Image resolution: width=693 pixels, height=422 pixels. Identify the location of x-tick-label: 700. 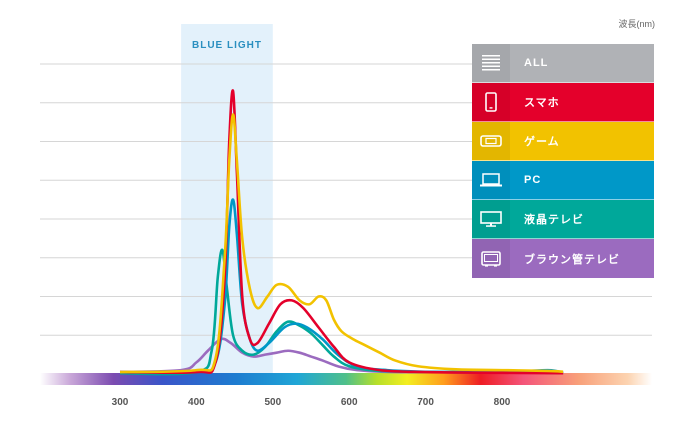
(425, 402).